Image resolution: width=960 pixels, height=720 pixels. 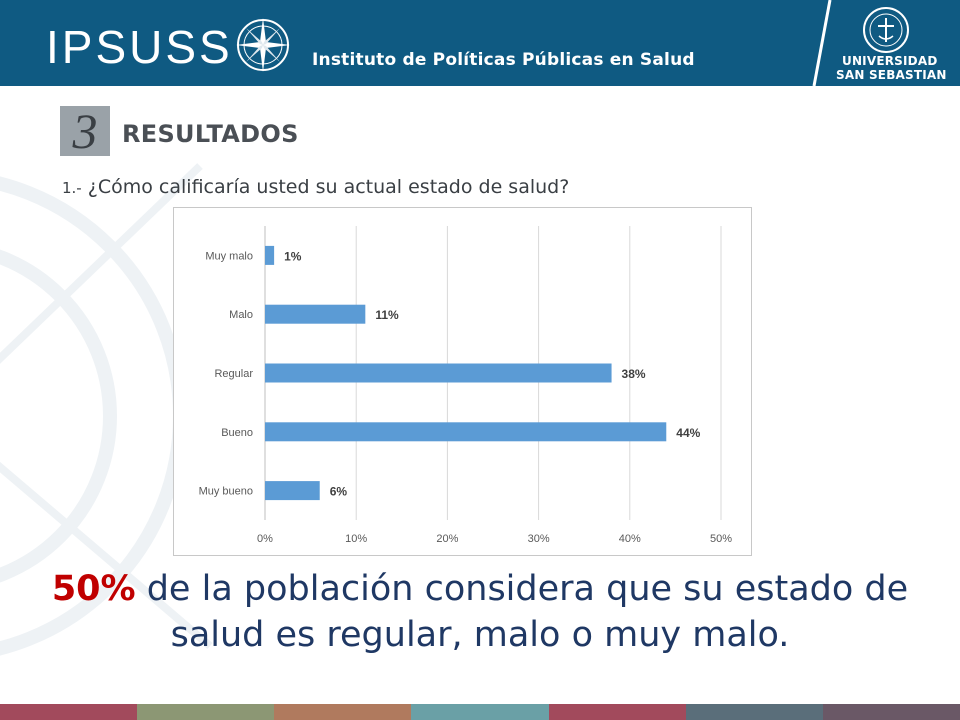 What do you see at coordinates (891, 75) in the screenshot?
I see `university-name-line2: SAN SEBASTIAN` at bounding box center [891, 75].